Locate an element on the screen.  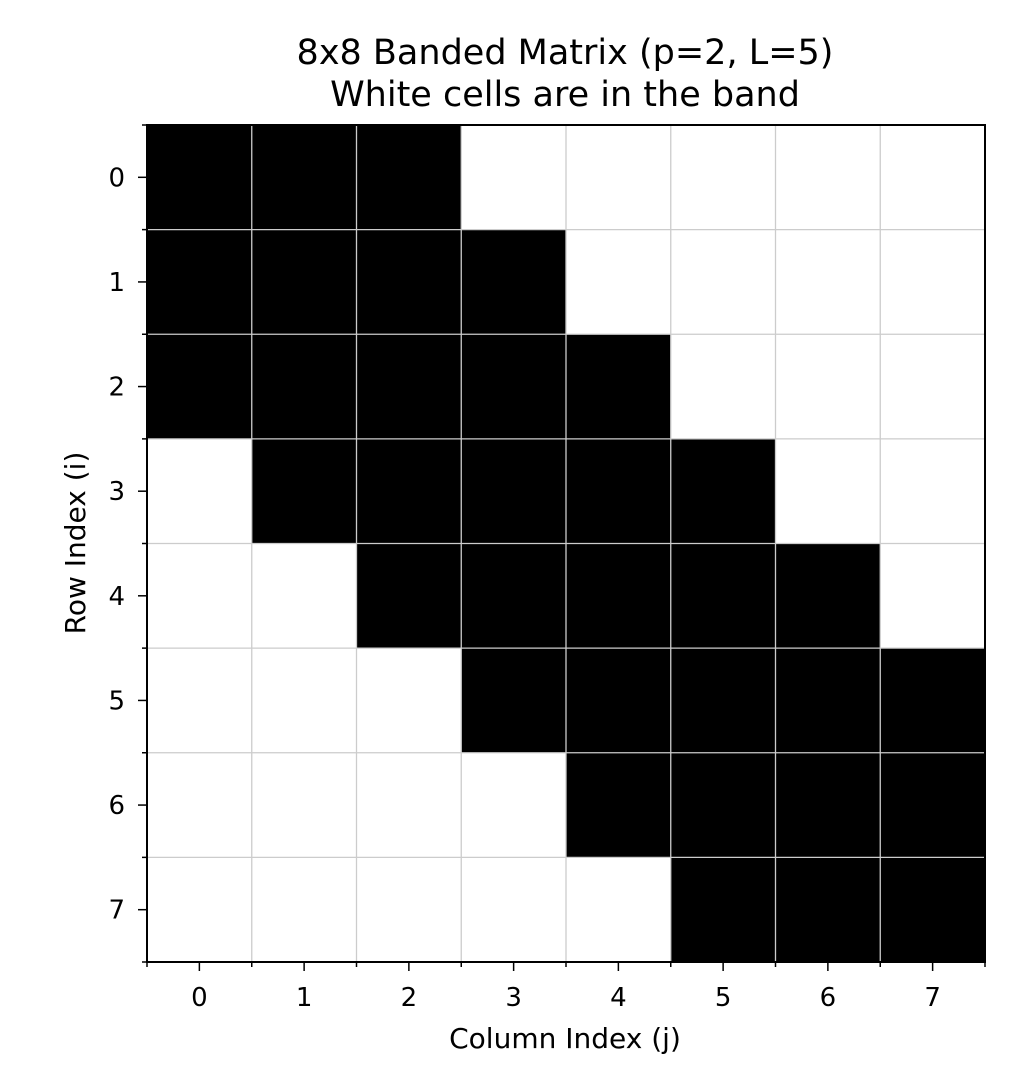
y-tick-label: 0 is located at coordinates (116, 178).